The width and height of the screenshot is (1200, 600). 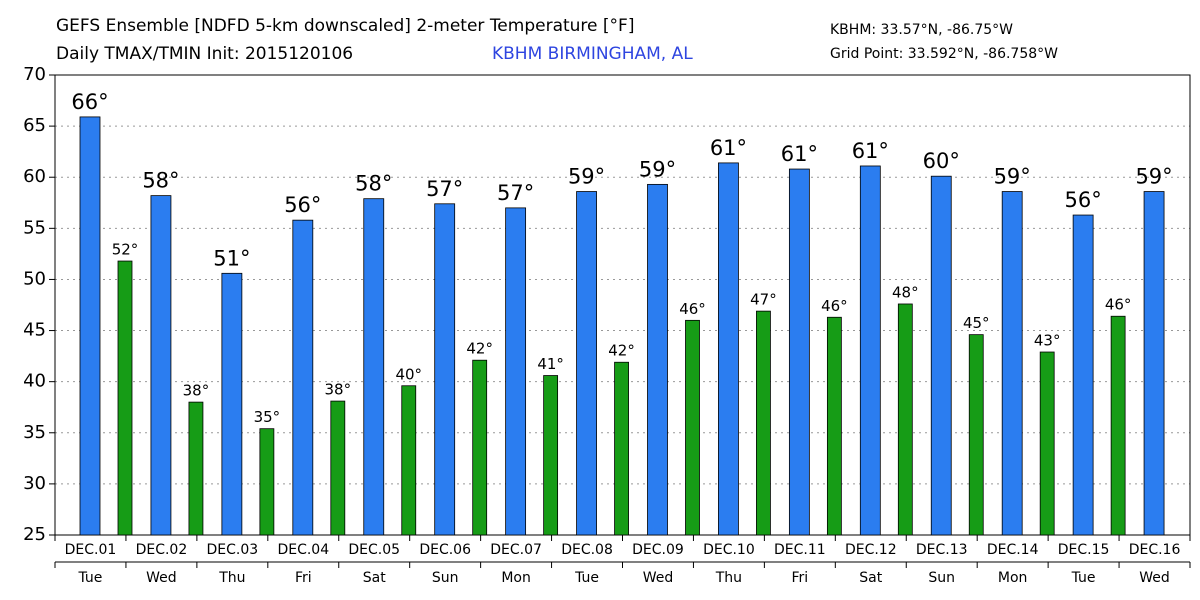 I want to click on x-tick-label: DEC.03, so click(x=233, y=550).